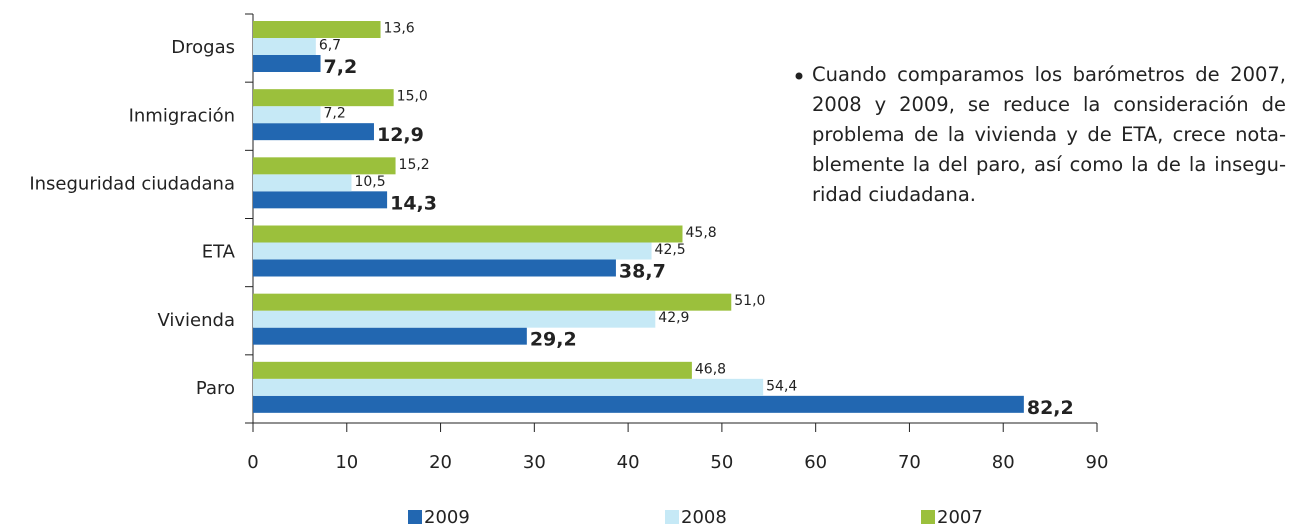 The height and width of the screenshot is (529, 1303). What do you see at coordinates (399, 29) in the screenshot?
I see `data-label: 13,6` at bounding box center [399, 29].